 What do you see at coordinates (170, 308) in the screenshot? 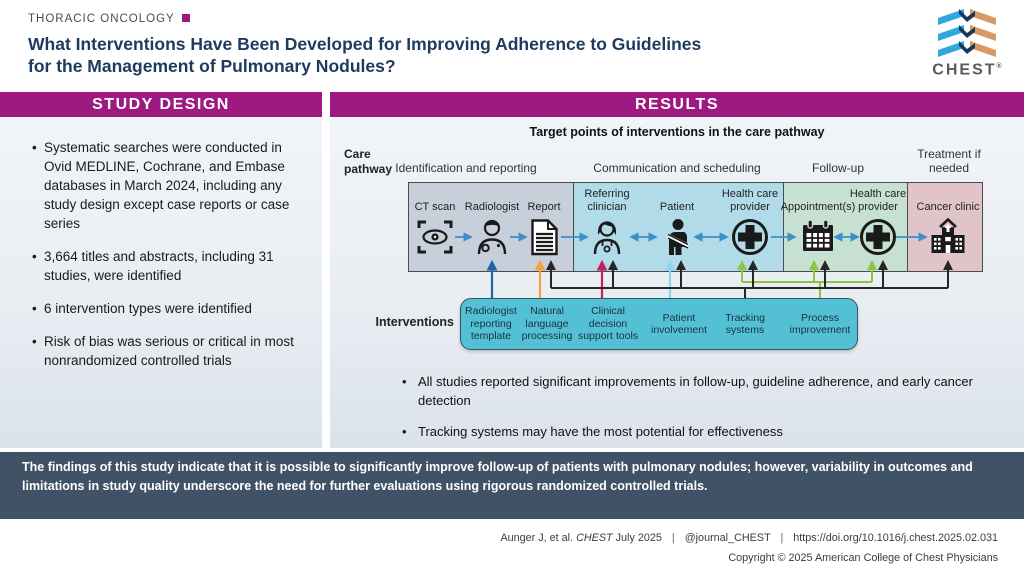
I see `study-design-bullet: 6 intervention types were identified` at bounding box center [170, 308].